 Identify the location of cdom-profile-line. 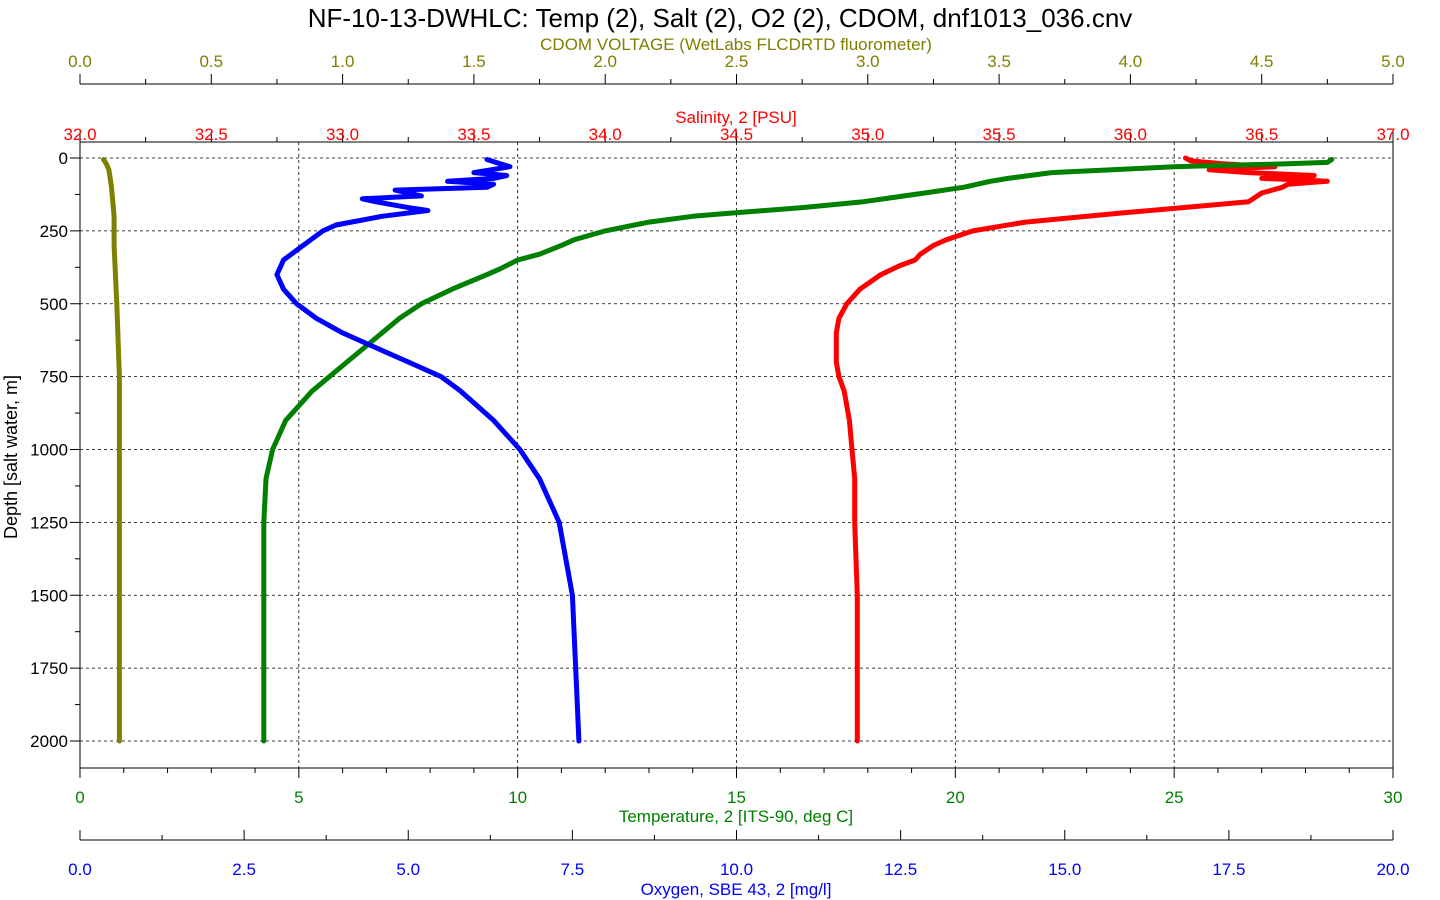
(111, 450).